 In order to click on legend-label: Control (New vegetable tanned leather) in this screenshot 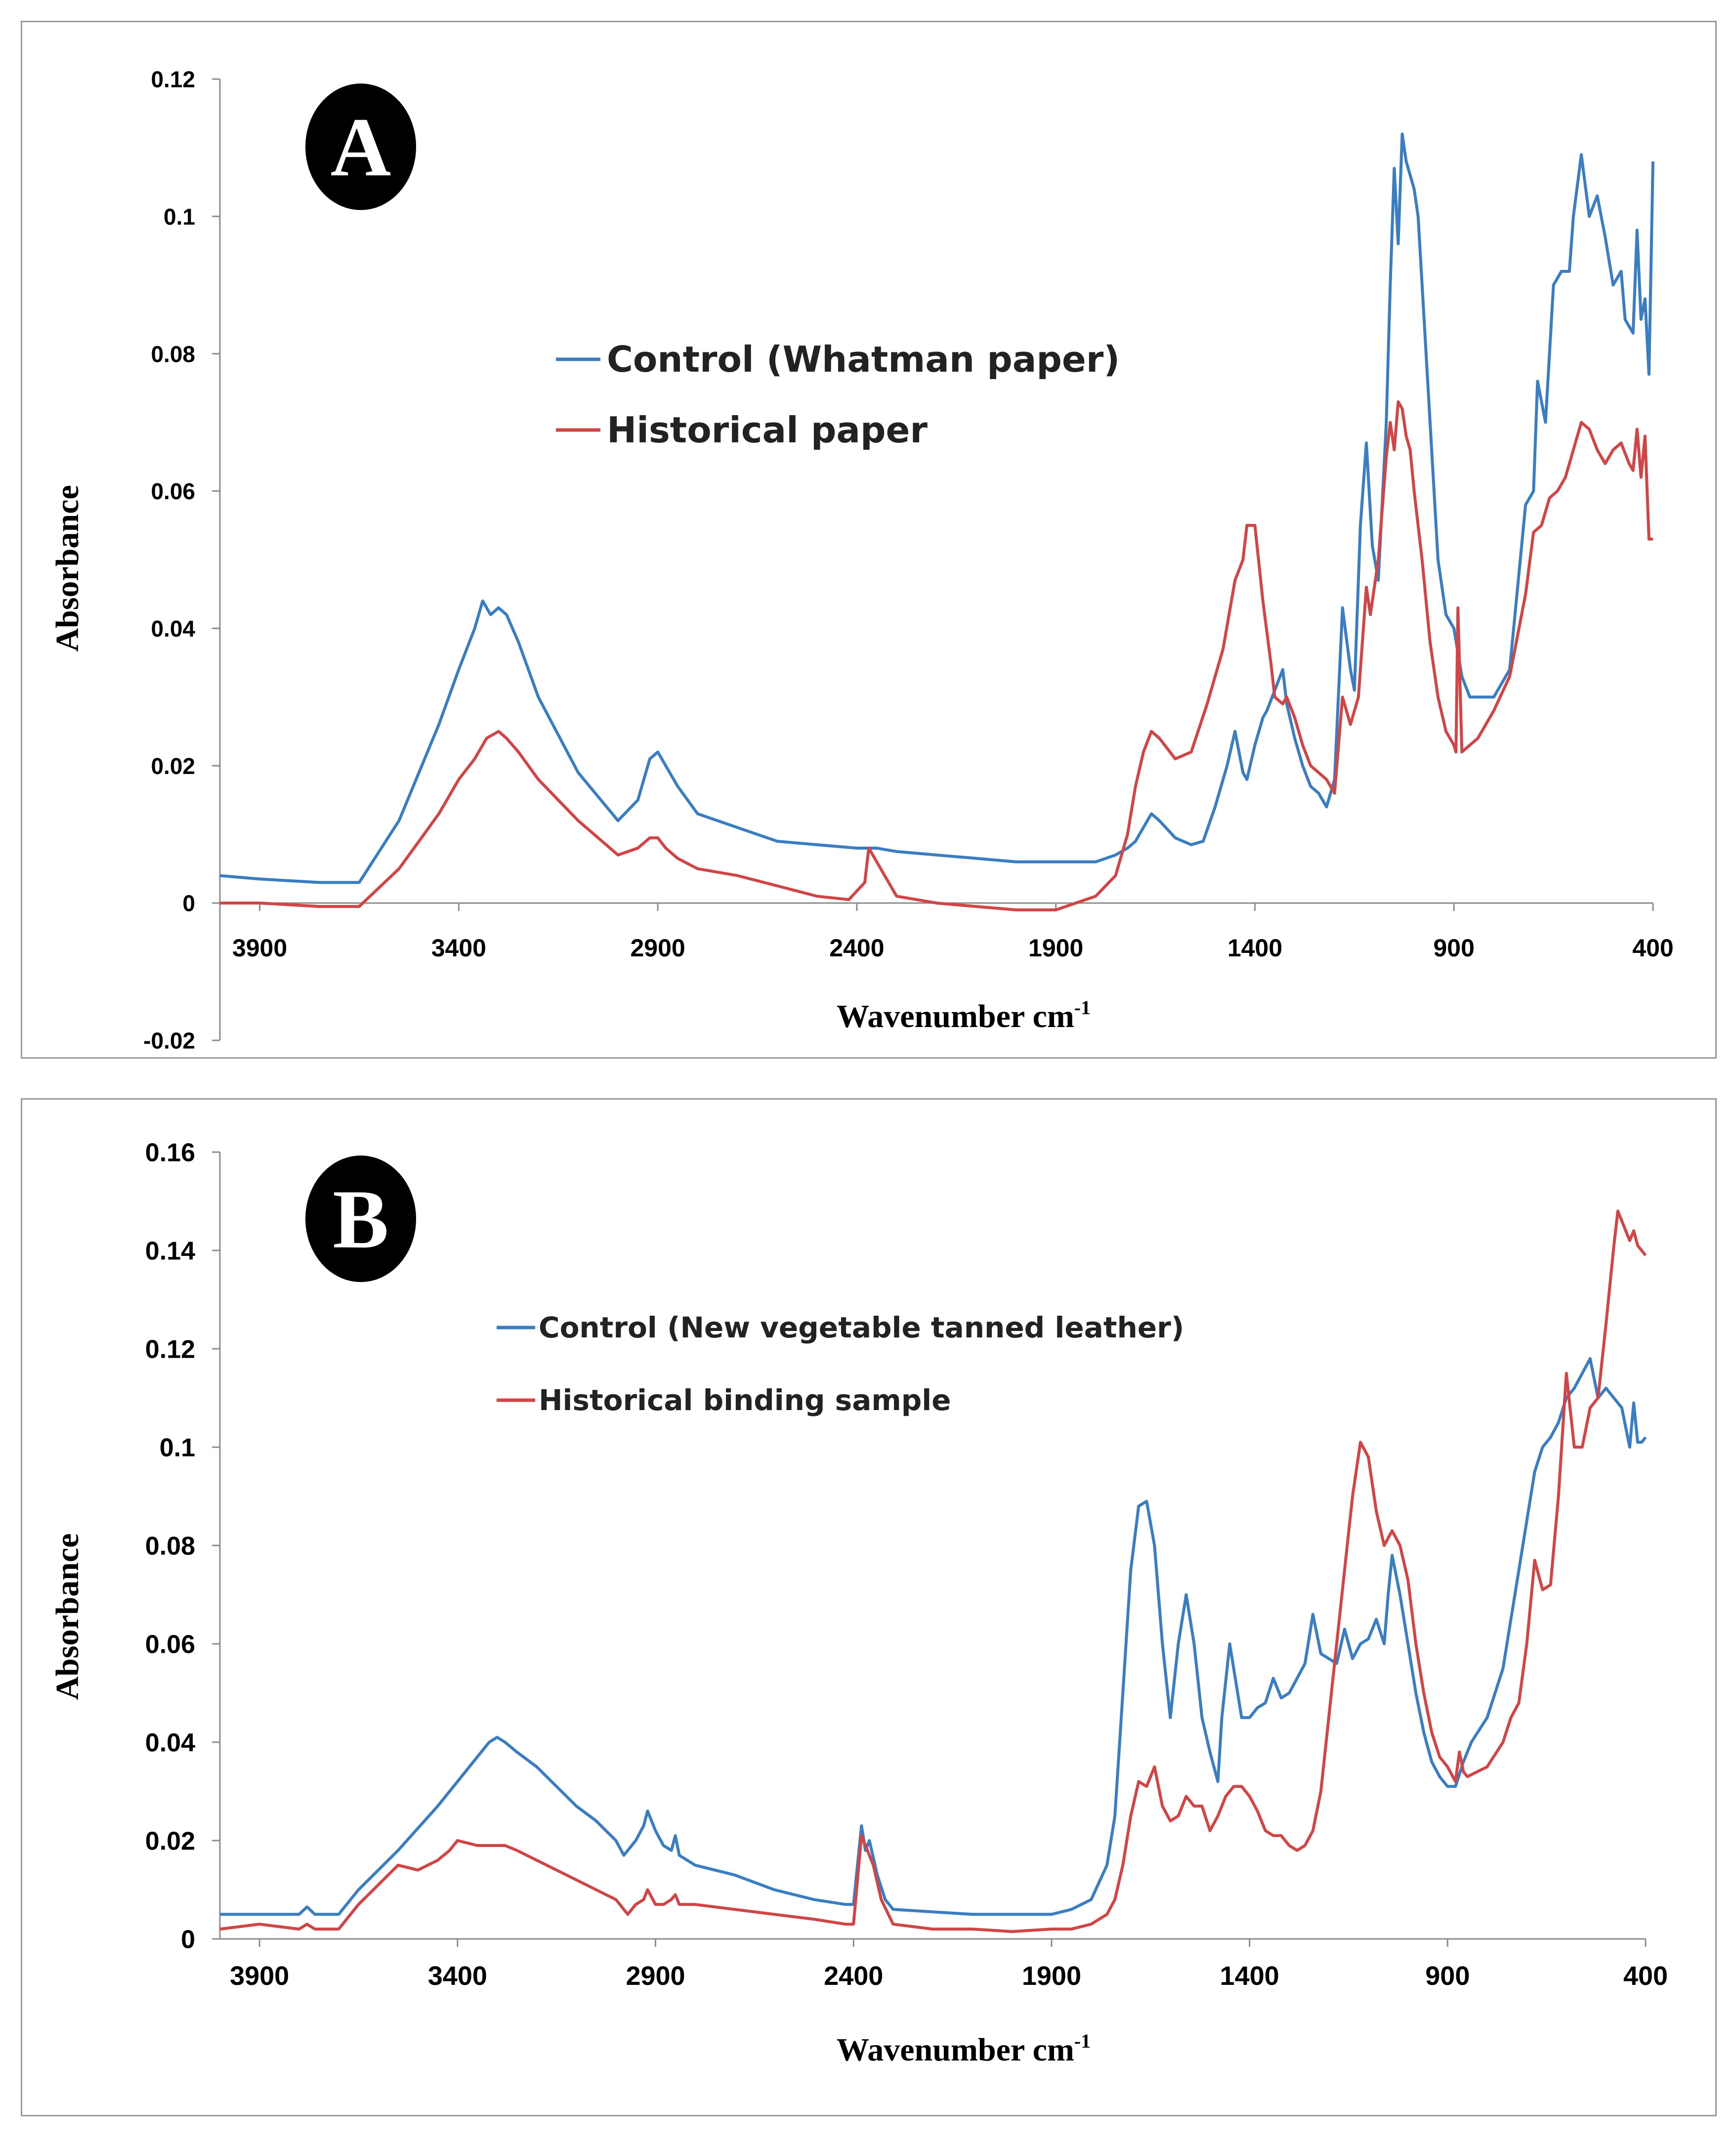, I will do `click(861, 1327)`.